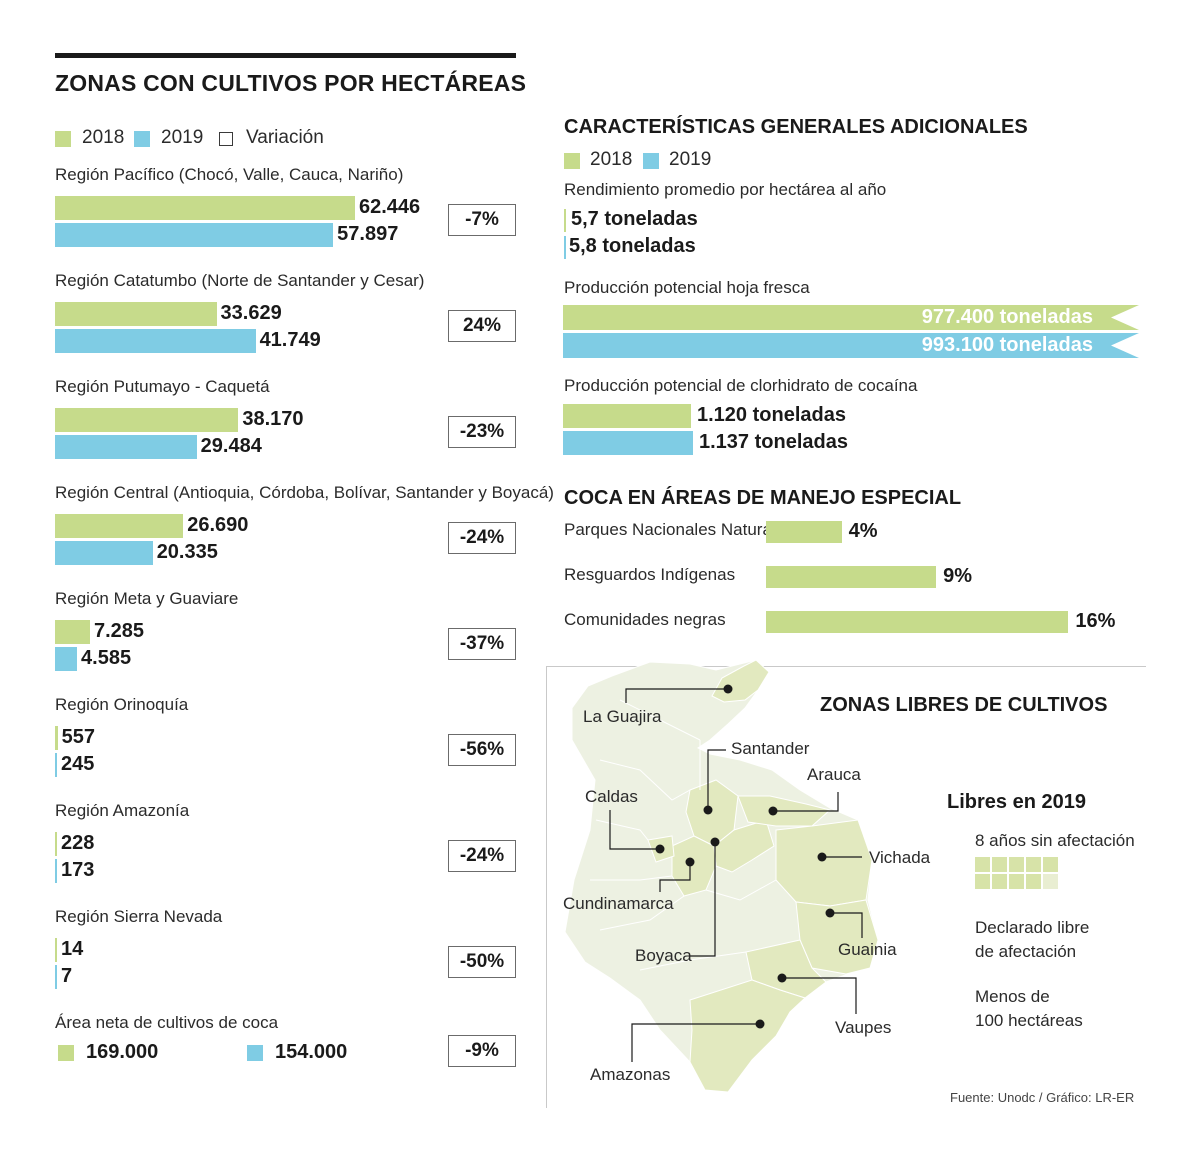  What do you see at coordinates (851, 317) in the screenshot?
I see `leaf-2018-bar: 977.400 toneladas` at bounding box center [851, 317].